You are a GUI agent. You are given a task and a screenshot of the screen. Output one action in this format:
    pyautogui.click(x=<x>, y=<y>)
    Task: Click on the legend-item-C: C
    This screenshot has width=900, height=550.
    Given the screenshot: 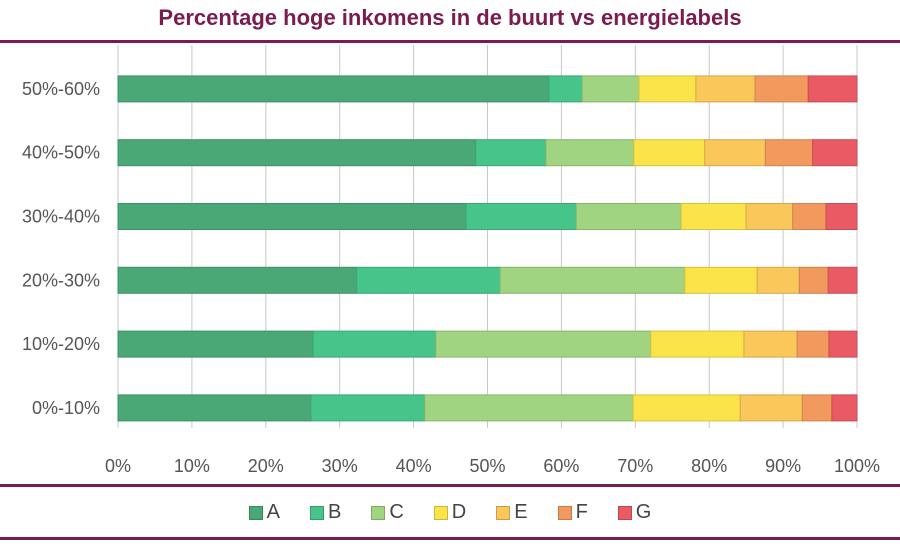 What is the action you would take?
    pyautogui.click(x=387, y=512)
    